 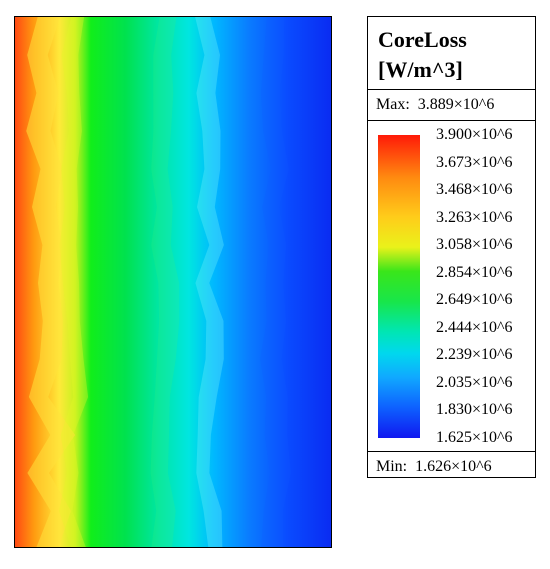 What do you see at coordinates (474, 410) in the screenshot?
I see `colorbar-tick-label: 1.830×10^6` at bounding box center [474, 410].